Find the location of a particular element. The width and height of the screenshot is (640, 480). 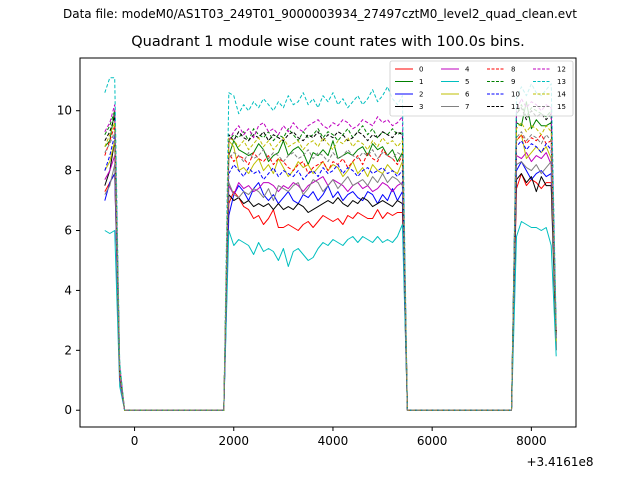

x-tick-label: 8000 is located at coordinates (531, 441).